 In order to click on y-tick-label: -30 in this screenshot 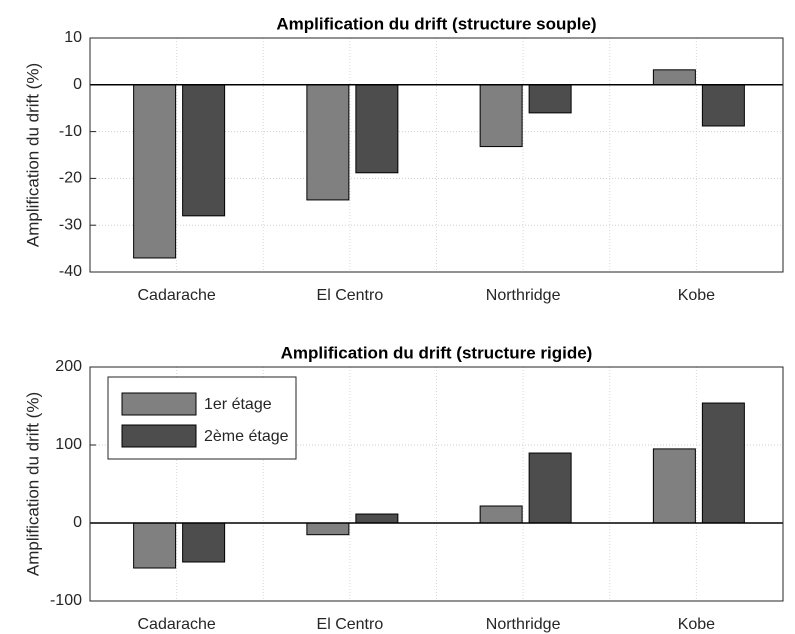, I will do `click(70, 224)`.